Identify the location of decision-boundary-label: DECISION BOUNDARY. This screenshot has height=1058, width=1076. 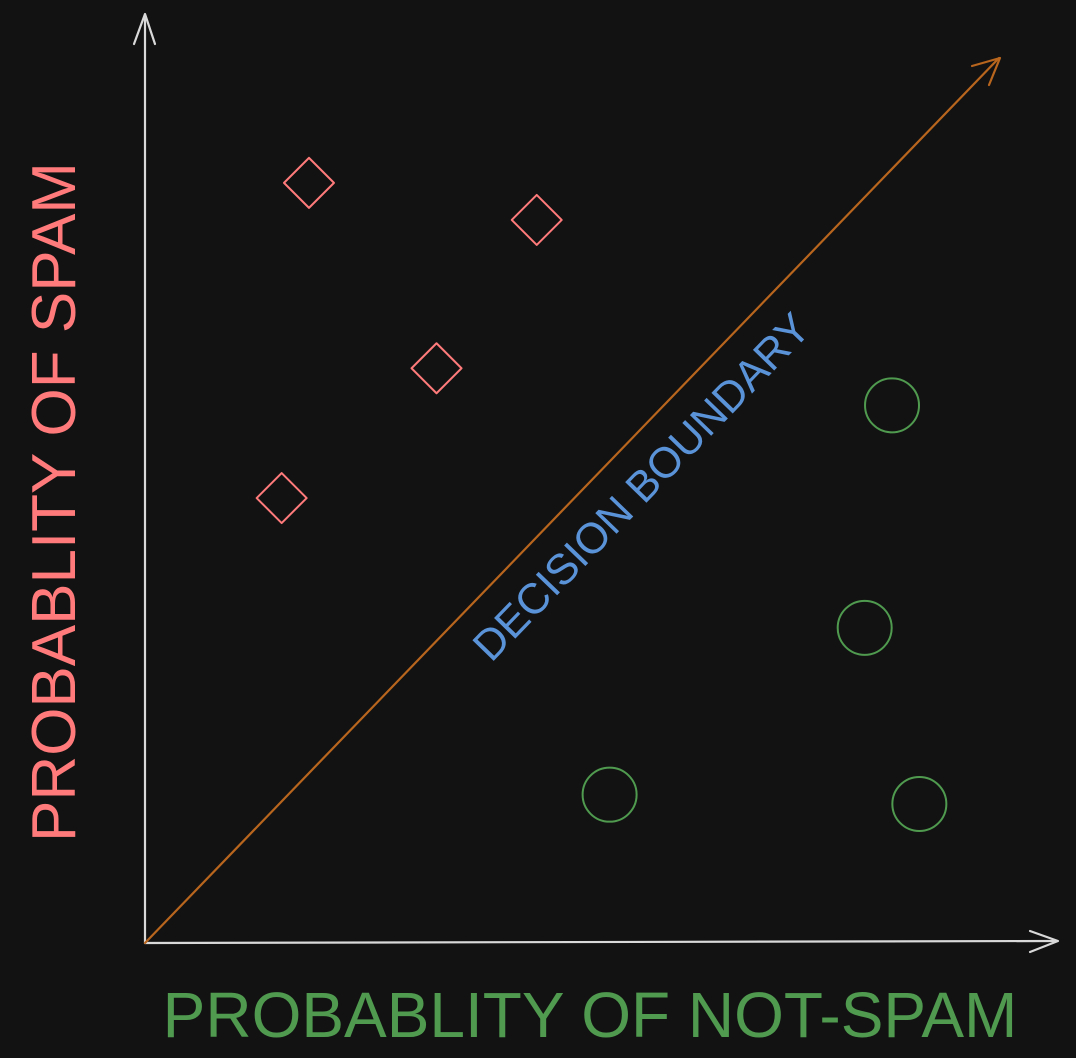
(642, 487).